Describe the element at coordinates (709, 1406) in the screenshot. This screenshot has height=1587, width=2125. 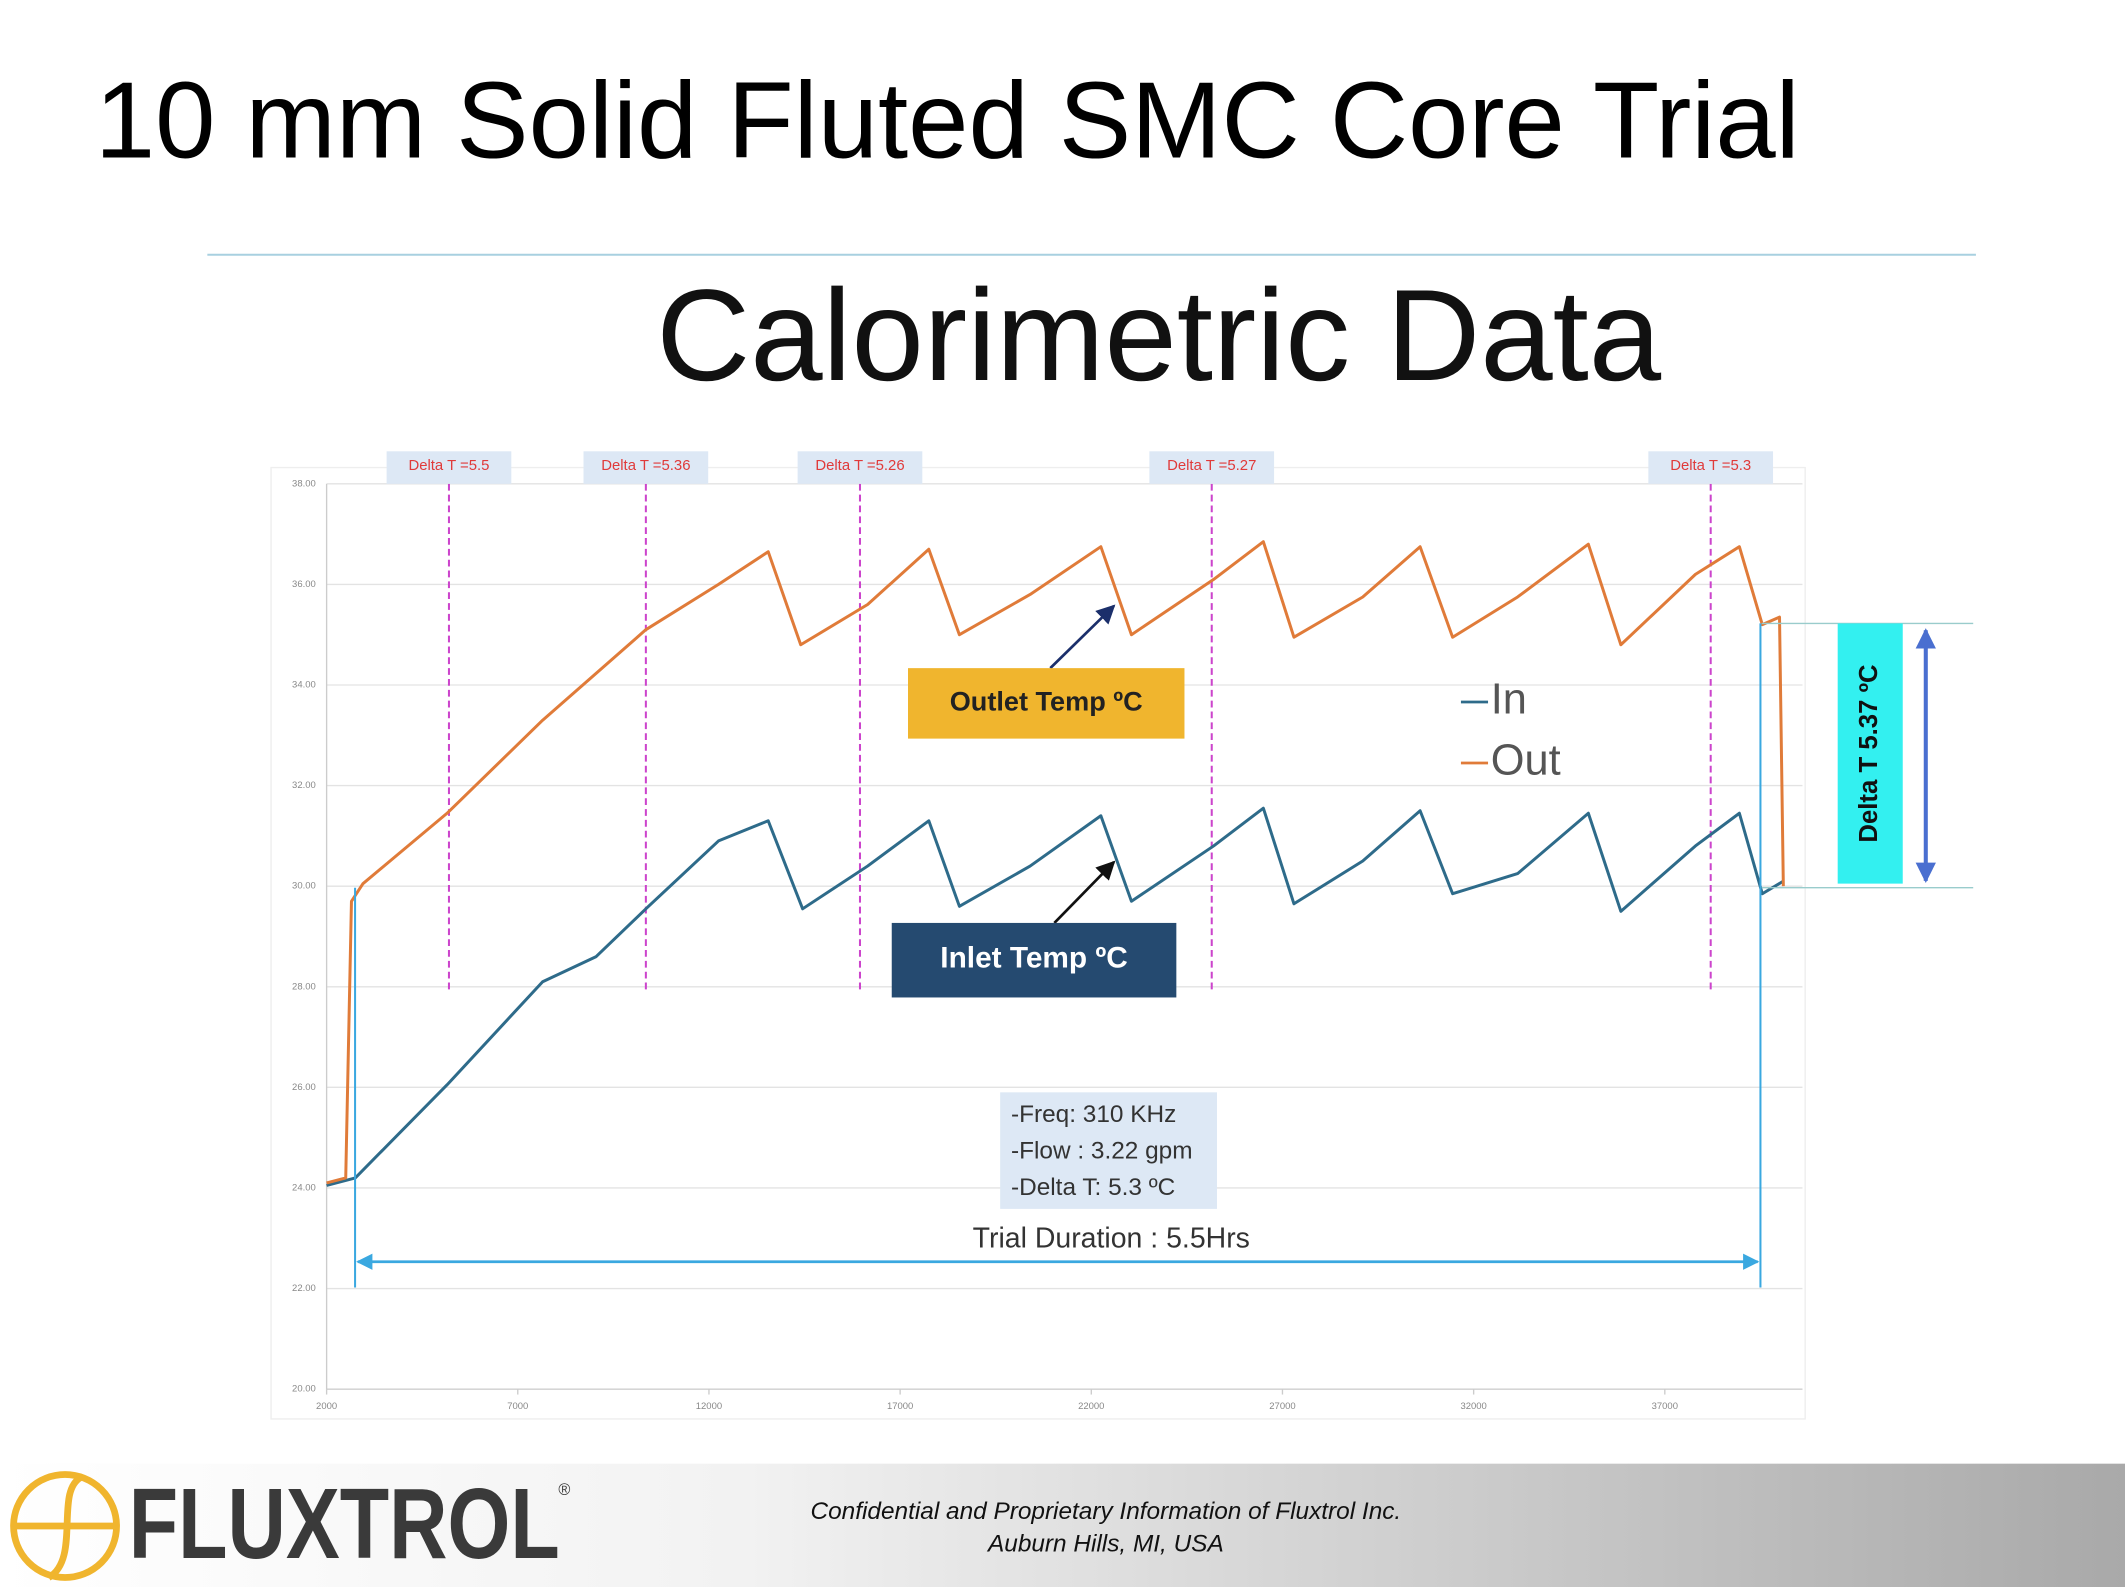
I see `x-tick-label: 12000` at that location.